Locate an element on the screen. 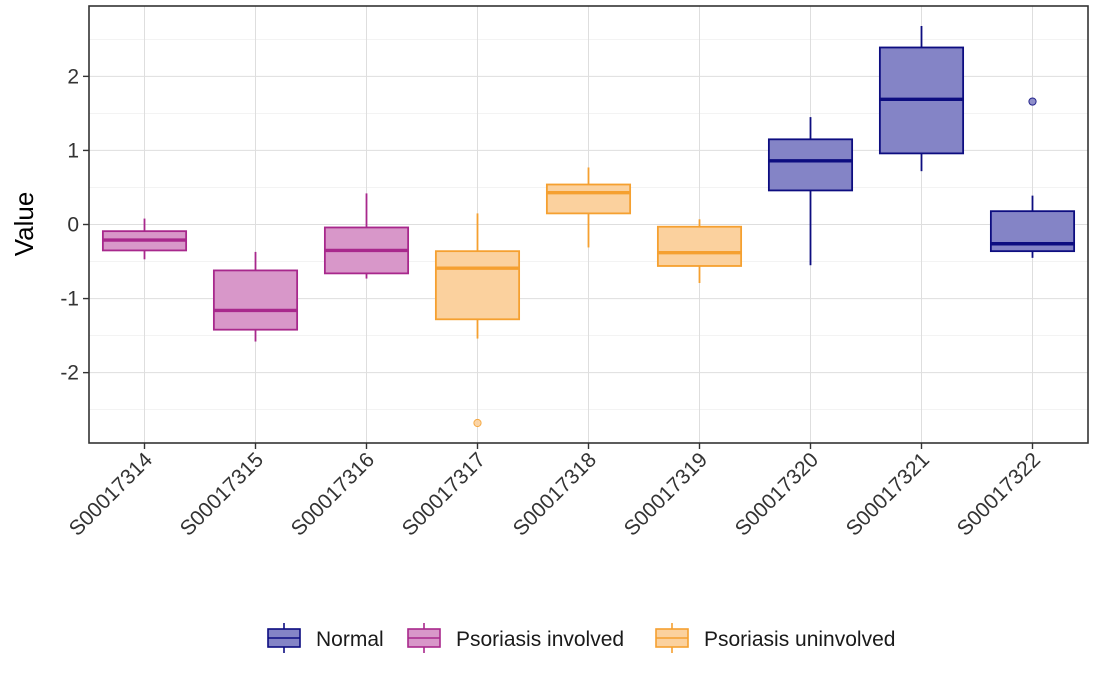  y-tick-label: 0 is located at coordinates (73, 225).